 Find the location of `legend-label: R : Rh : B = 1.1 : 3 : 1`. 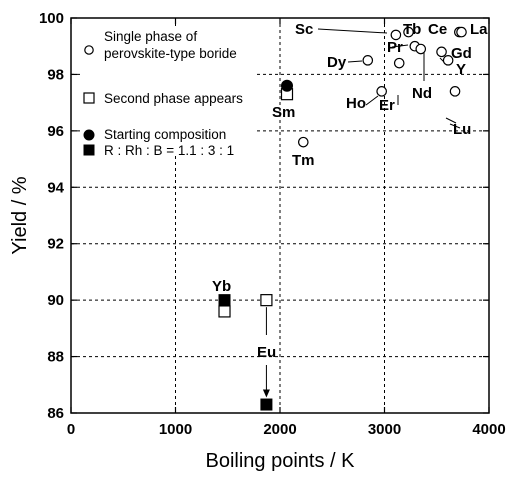

legend-label: R : Rh : B = 1.1 : 3 : 1 is located at coordinates (169, 150).